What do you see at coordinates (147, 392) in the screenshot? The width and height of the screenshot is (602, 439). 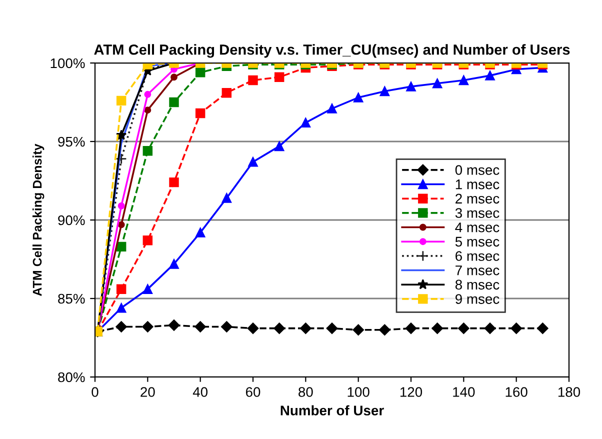 I see `x-tick-label: 20` at bounding box center [147, 392].